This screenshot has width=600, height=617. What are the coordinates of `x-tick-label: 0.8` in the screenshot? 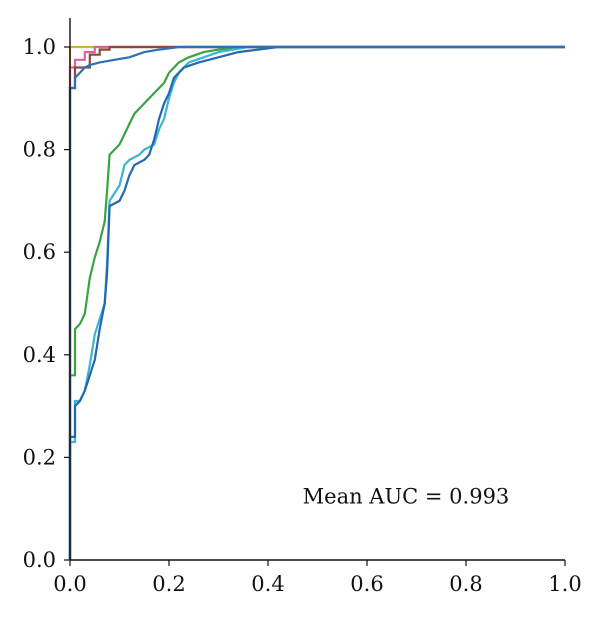 It's located at (465, 584).